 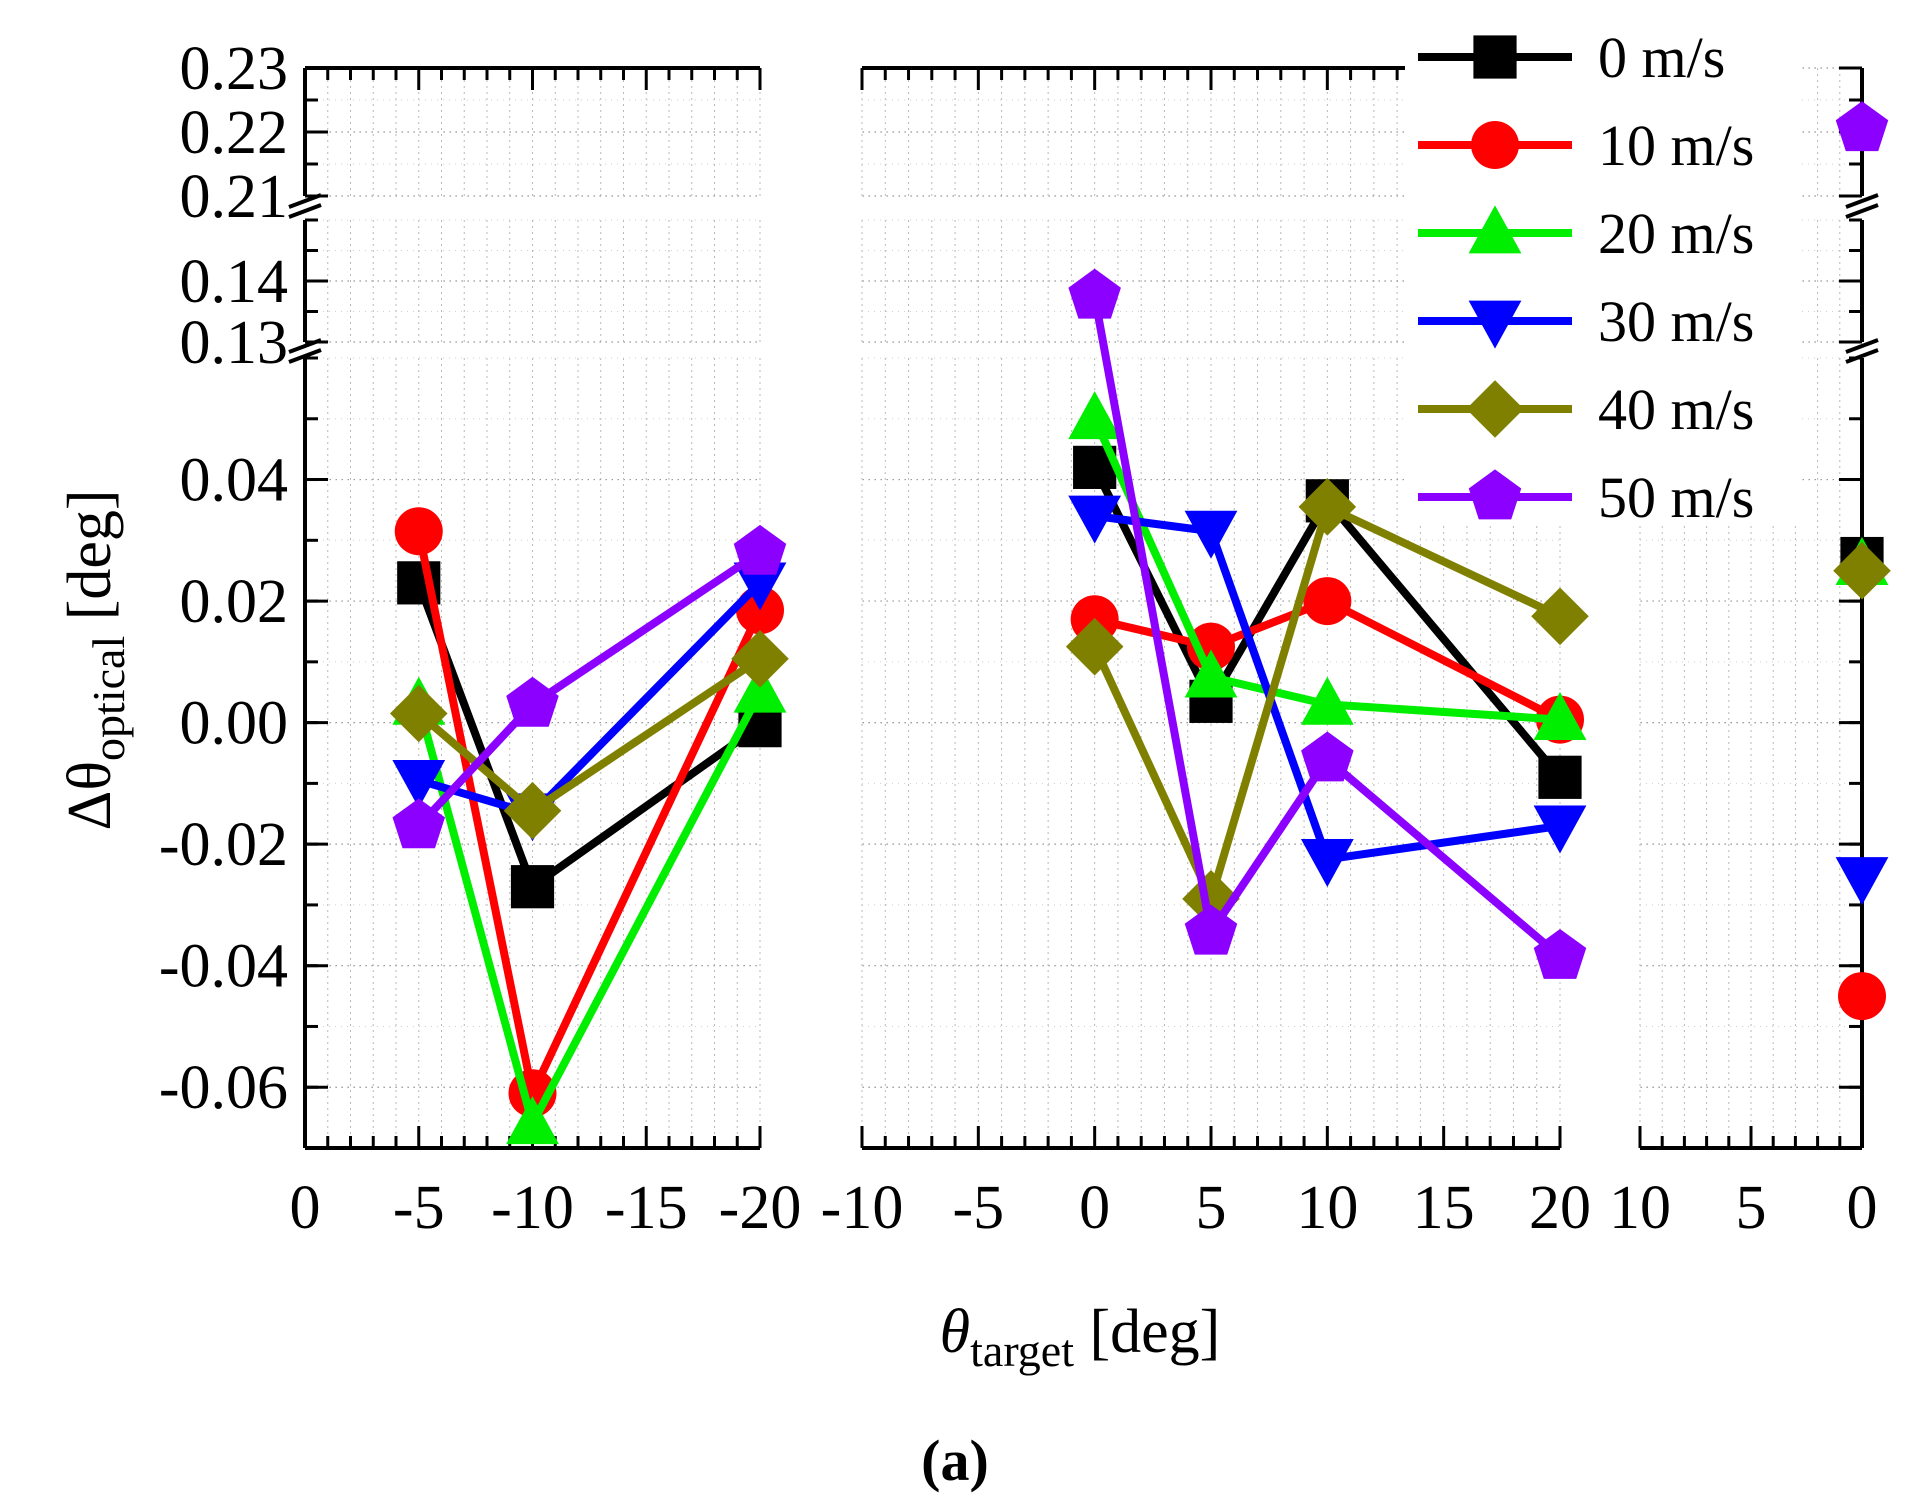 What do you see at coordinates (1586, 409) in the screenshot?
I see `legend-entry: 40 m/s` at bounding box center [1586, 409].